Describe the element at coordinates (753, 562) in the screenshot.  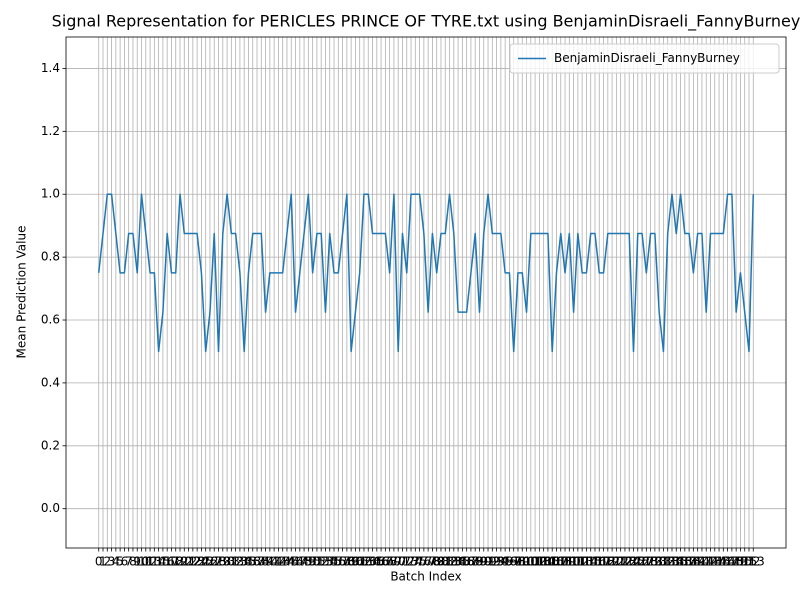
I see `x-tick-label: 153` at that location.